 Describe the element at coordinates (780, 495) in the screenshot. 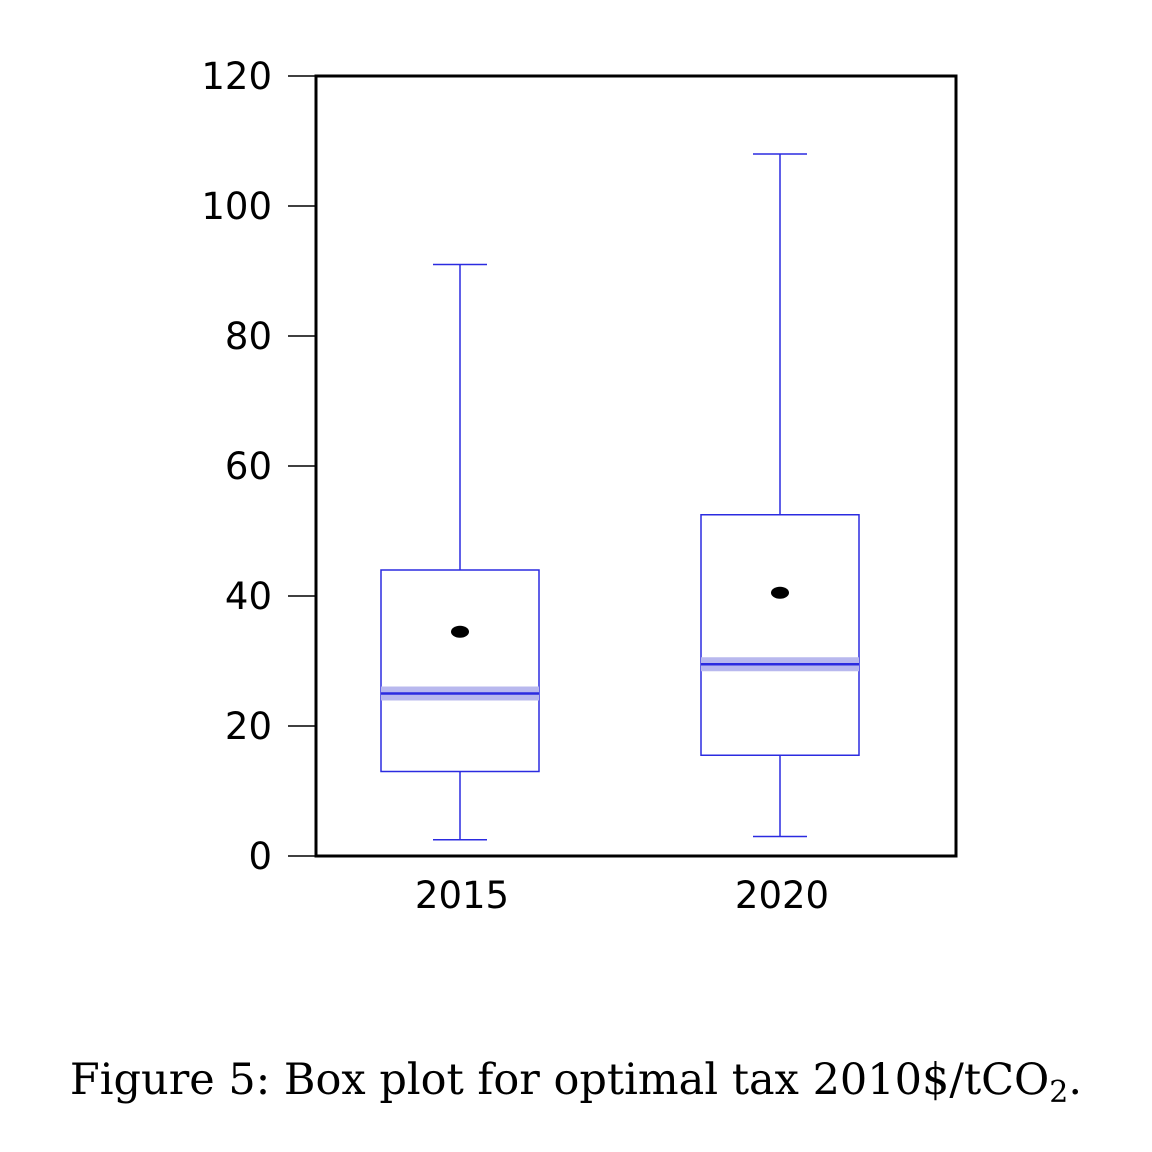

I see `box-2020` at that location.